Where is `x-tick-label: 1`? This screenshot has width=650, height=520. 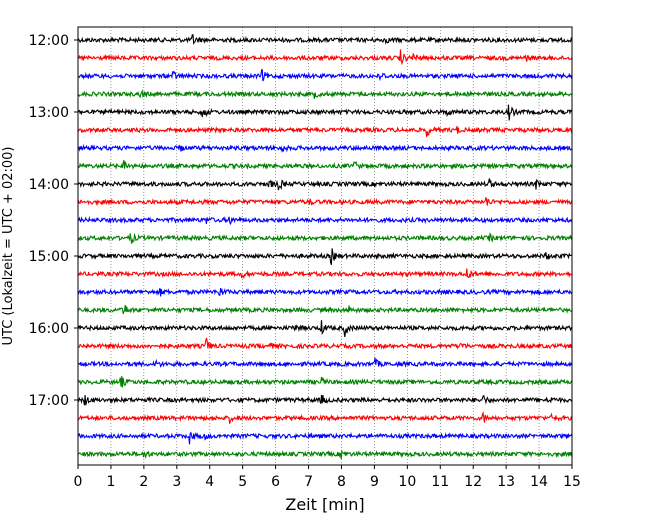 x-tick-label: 1 is located at coordinates (110, 482).